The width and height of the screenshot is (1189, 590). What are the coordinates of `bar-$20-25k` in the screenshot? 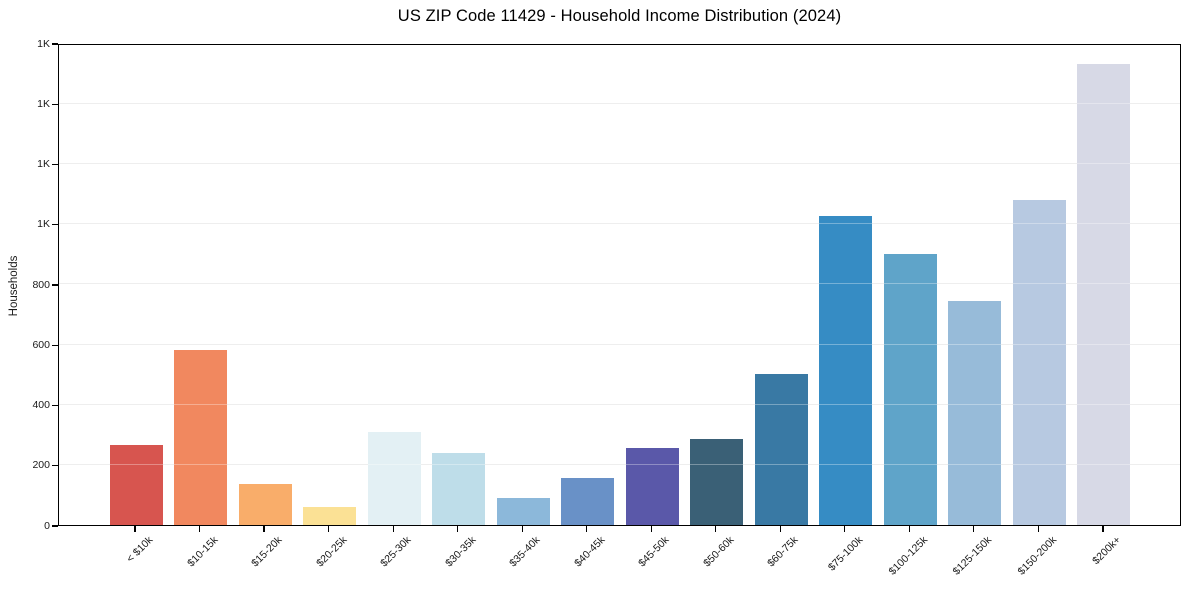 It's located at (330, 515).